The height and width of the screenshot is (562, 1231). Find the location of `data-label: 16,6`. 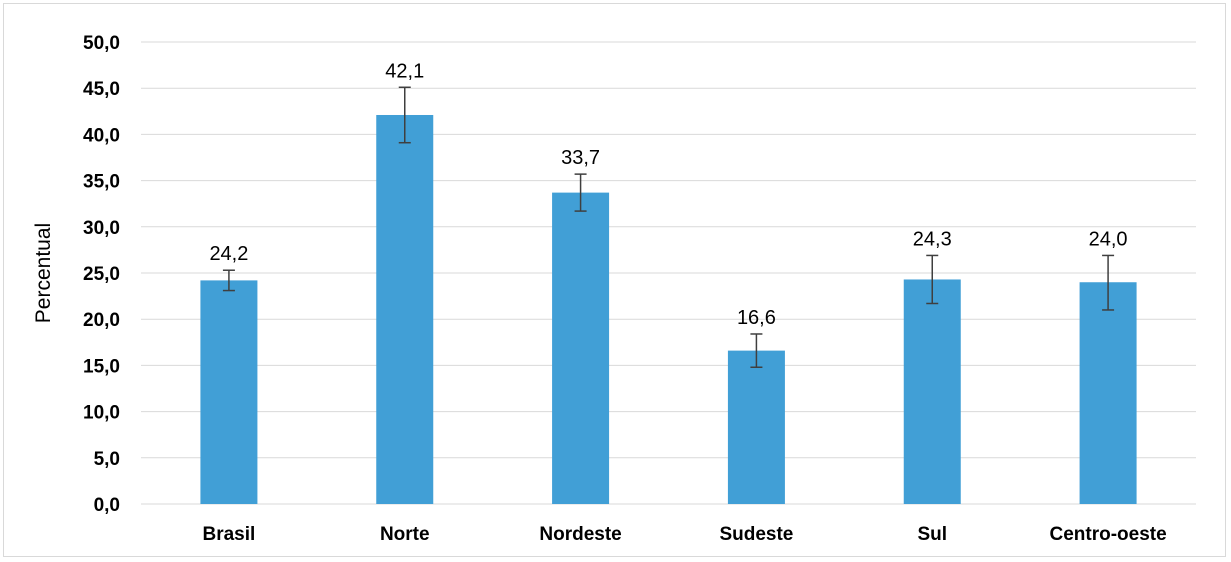

data-label: 16,6 is located at coordinates (756, 318).